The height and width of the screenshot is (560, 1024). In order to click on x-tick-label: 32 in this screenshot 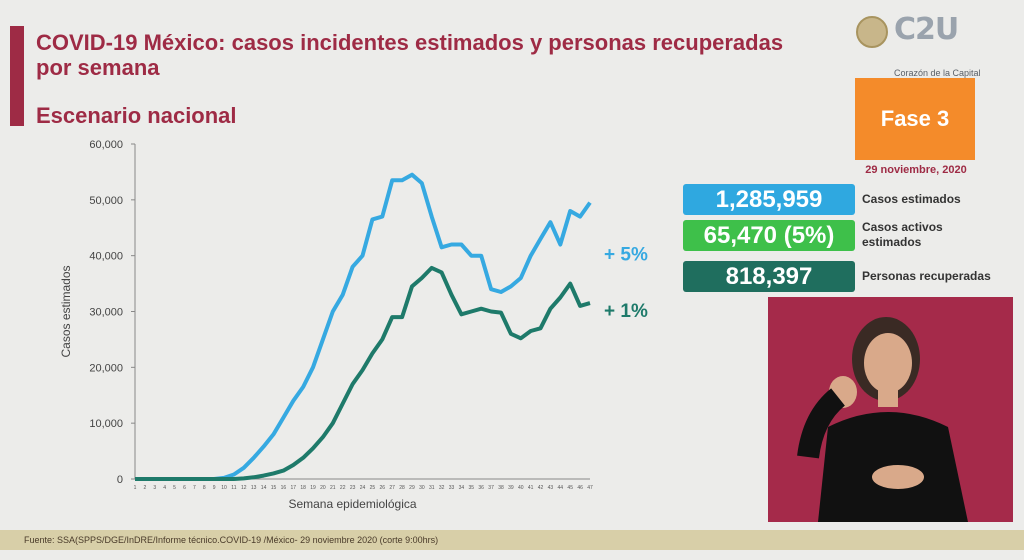, I will do `click(442, 488)`.